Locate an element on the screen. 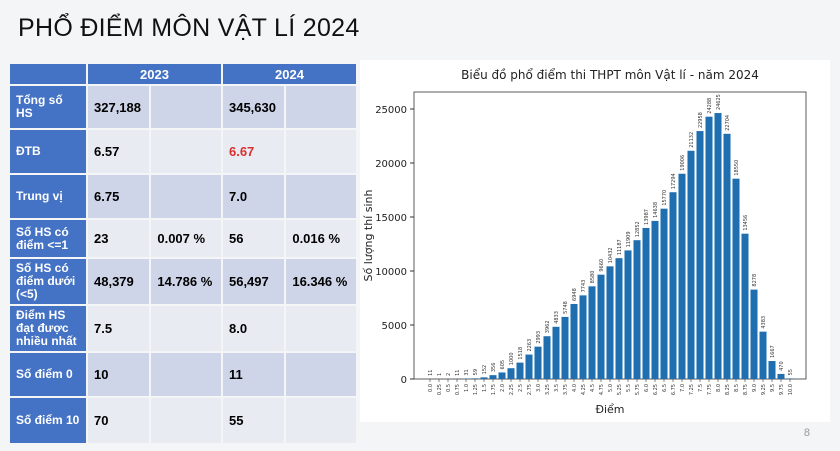 Image resolution: width=840 pixels, height=451 pixels. bar-value-label: 24625 is located at coordinates (719, 102).